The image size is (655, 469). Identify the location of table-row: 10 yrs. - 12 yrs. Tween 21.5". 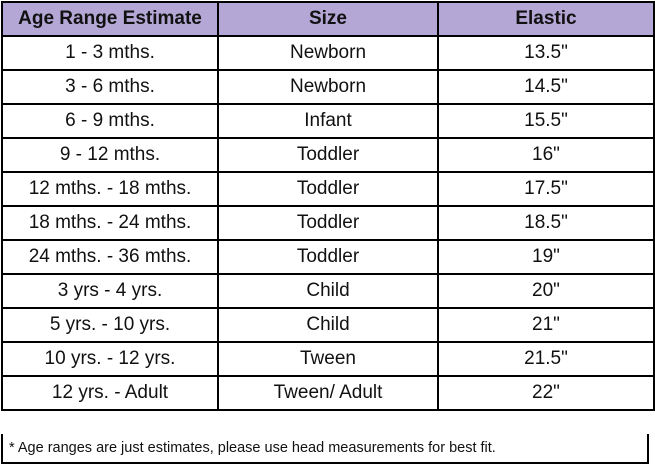
(328, 359).